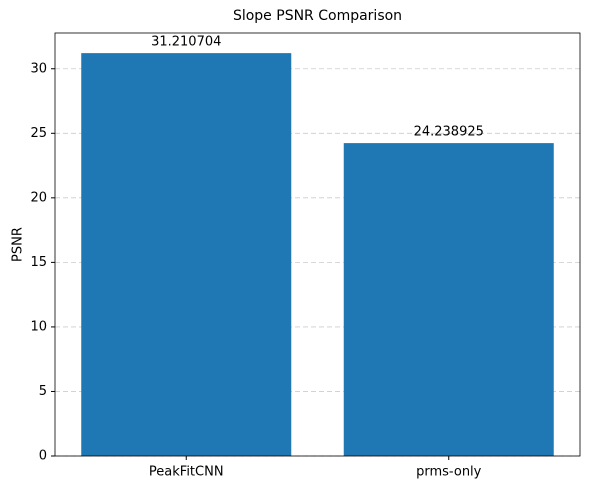 Image resolution: width=590 pixels, height=490 pixels. What do you see at coordinates (449, 472) in the screenshot?
I see `x-tick-label: prms-only` at bounding box center [449, 472].